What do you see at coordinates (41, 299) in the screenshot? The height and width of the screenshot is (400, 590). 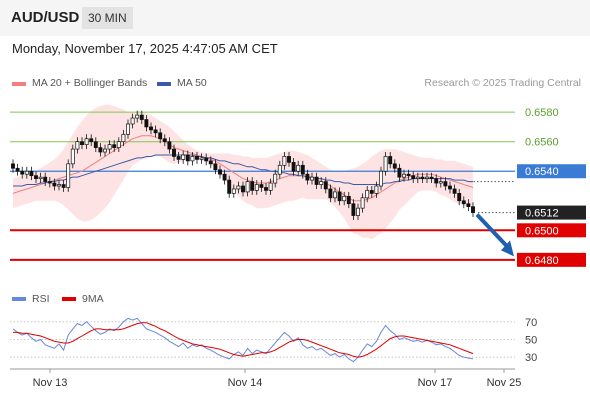 I see `rsi-legend-label: RSI` at bounding box center [41, 299].